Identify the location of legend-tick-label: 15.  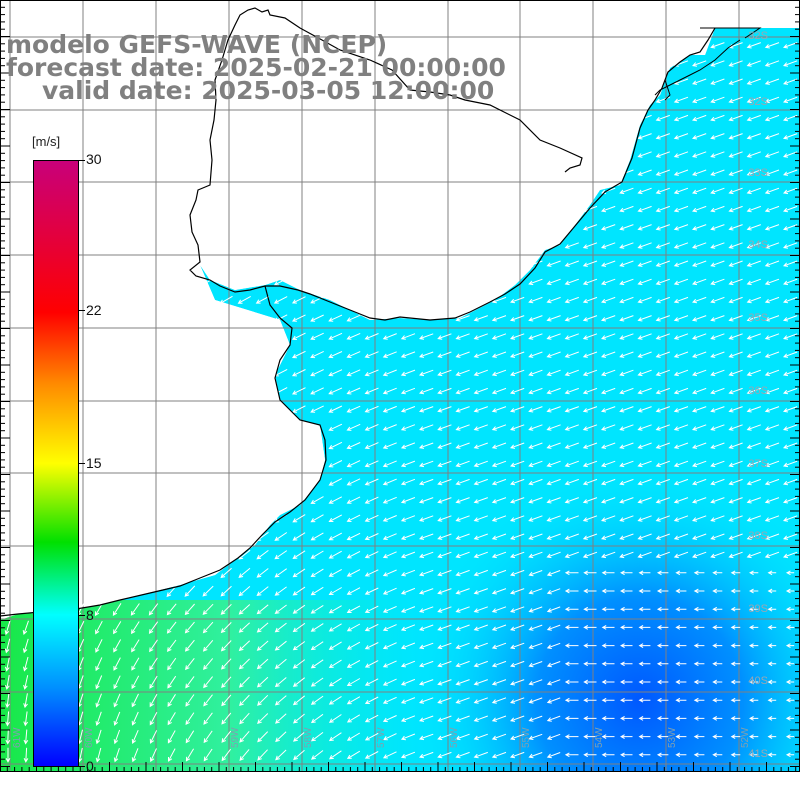
(94, 463).